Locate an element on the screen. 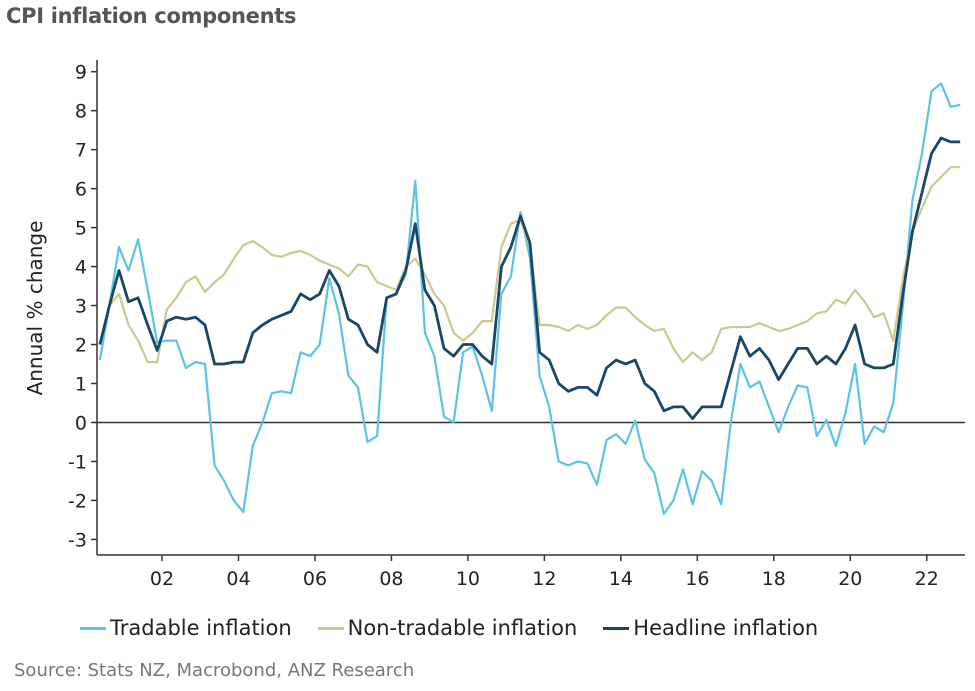 This screenshot has width=975, height=691. legend-label: Headline inflation is located at coordinates (726, 628).